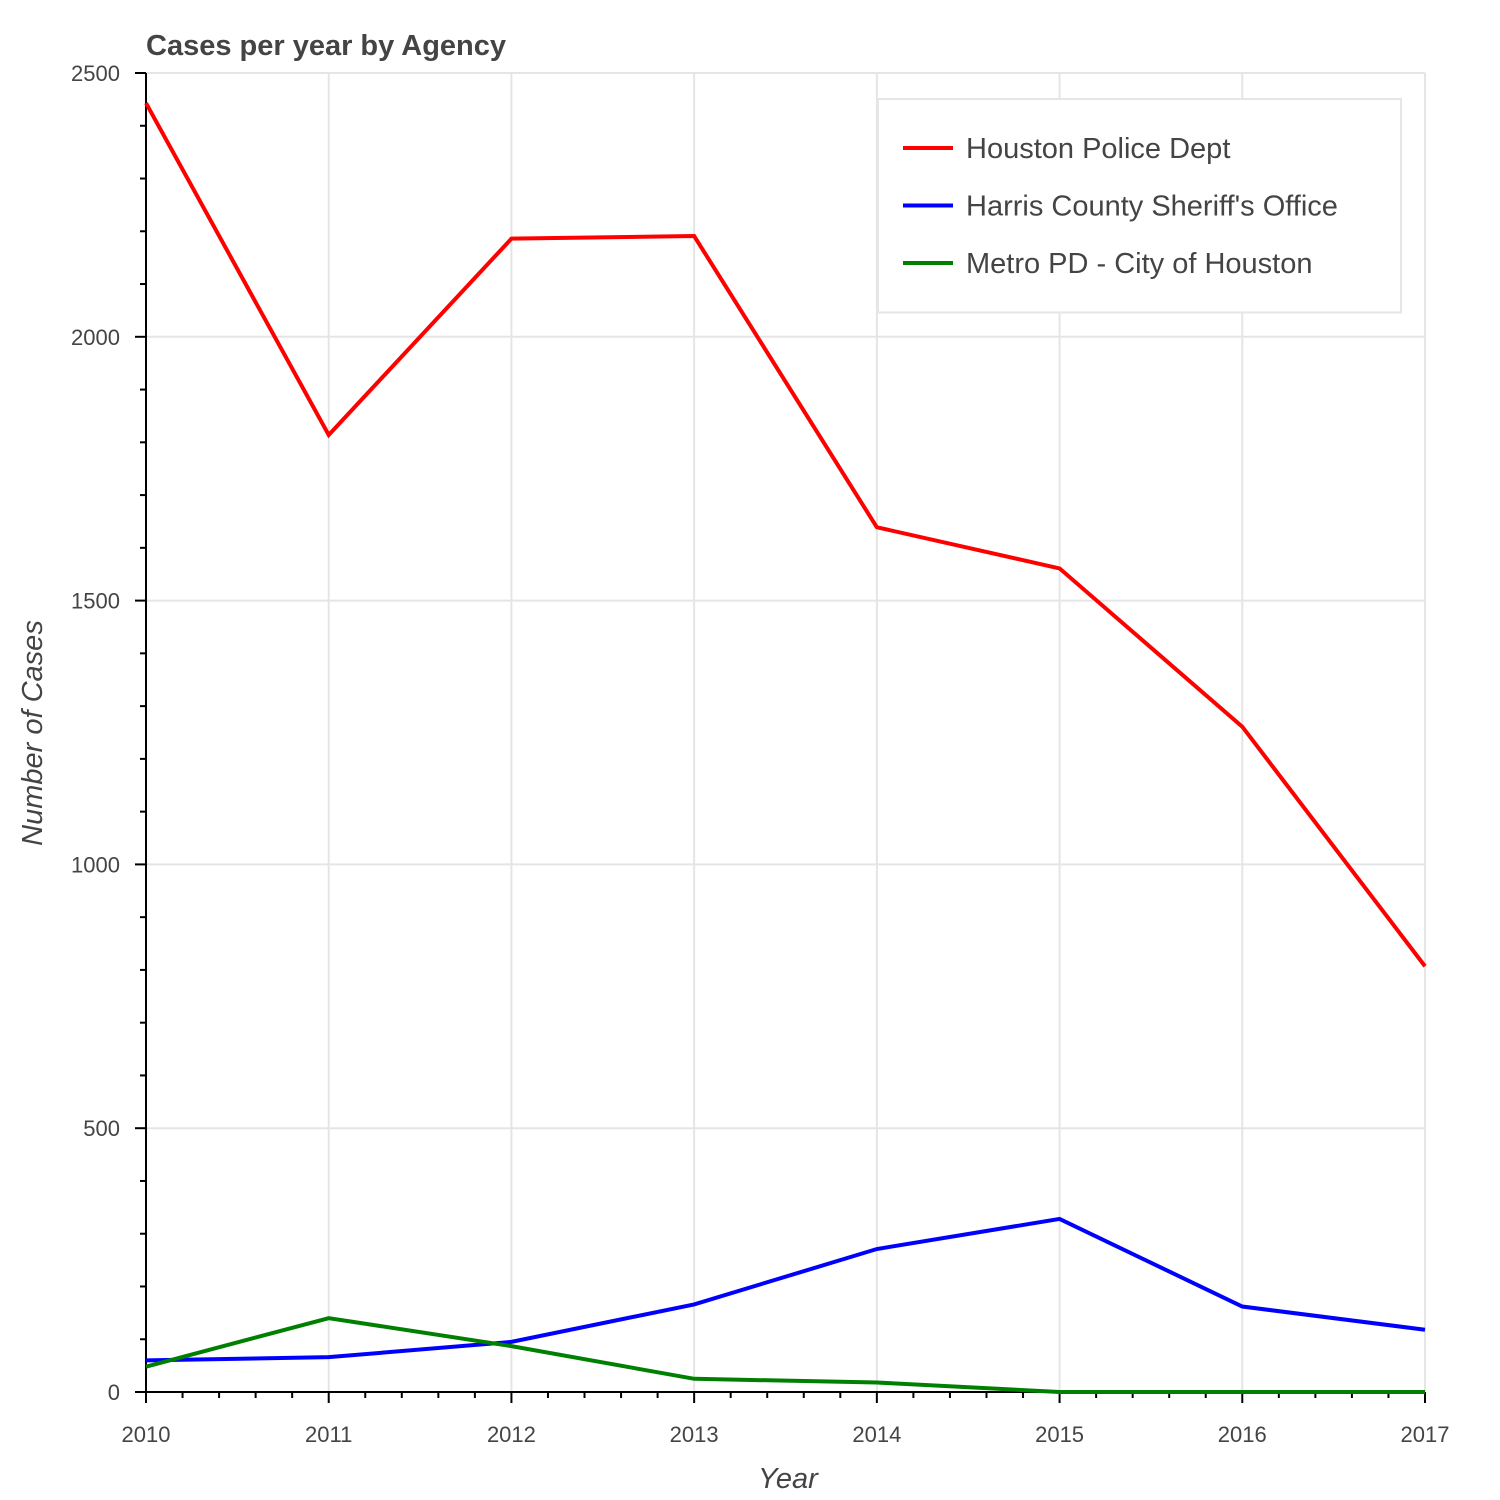 The width and height of the screenshot is (1500, 1500). What do you see at coordinates (876, 1434) in the screenshot?
I see `x-tick-label: 2014` at bounding box center [876, 1434].